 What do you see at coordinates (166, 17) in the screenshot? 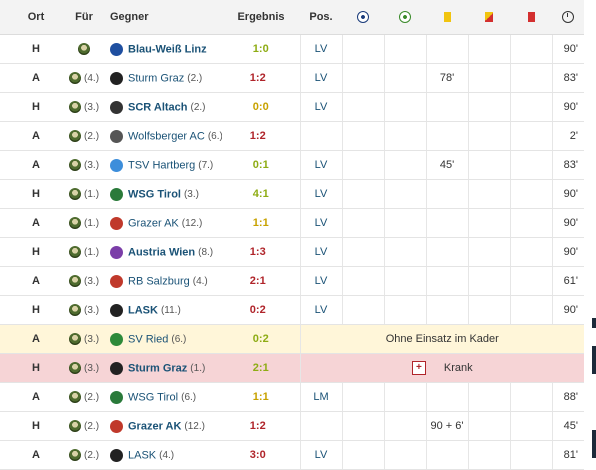
I see `header-gegner: Gegner` at bounding box center [166, 17].